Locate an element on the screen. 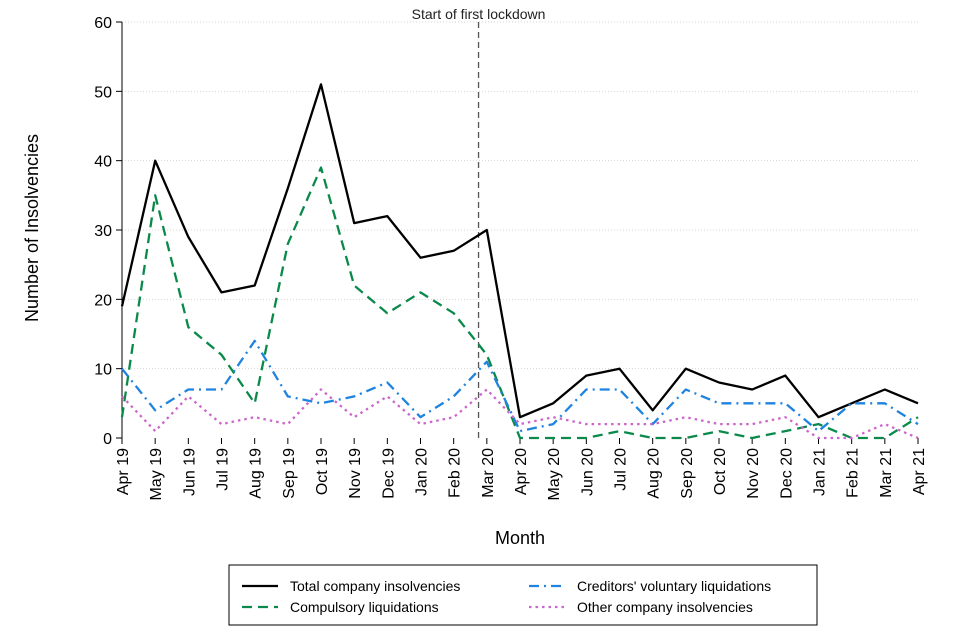 The height and width of the screenshot is (640, 960). x-tick-label: Nov 20 is located at coordinates (753, 473).